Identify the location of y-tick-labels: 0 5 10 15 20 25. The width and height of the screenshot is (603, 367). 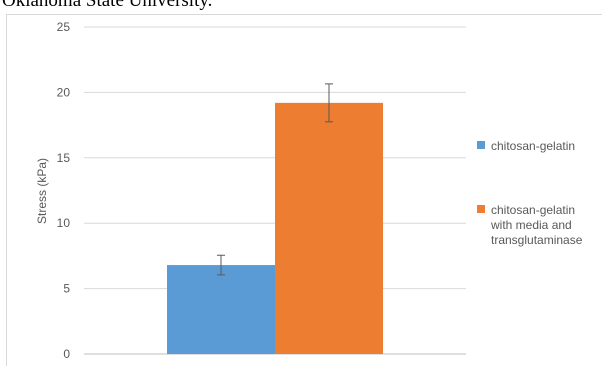
(64, 190).